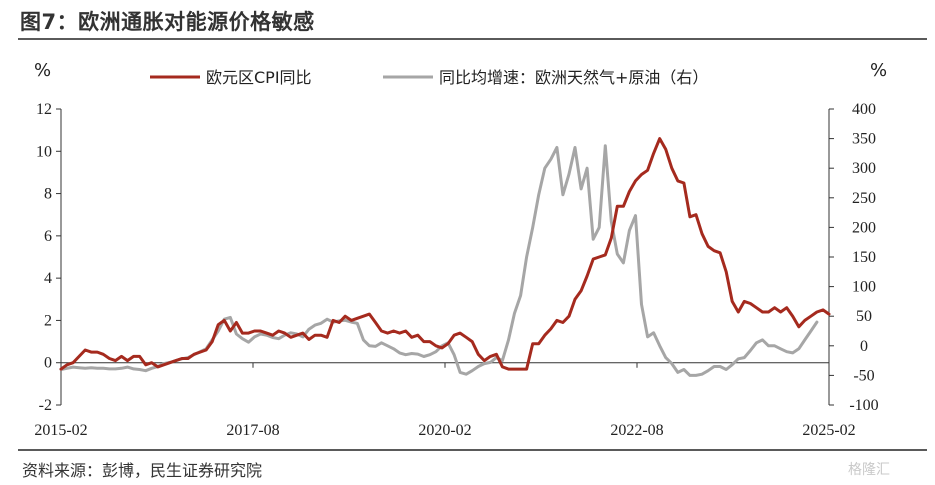 The image size is (935, 485). Describe the element at coordinates (878, 70) in the screenshot. I see `right-axis-unit: %` at that location.